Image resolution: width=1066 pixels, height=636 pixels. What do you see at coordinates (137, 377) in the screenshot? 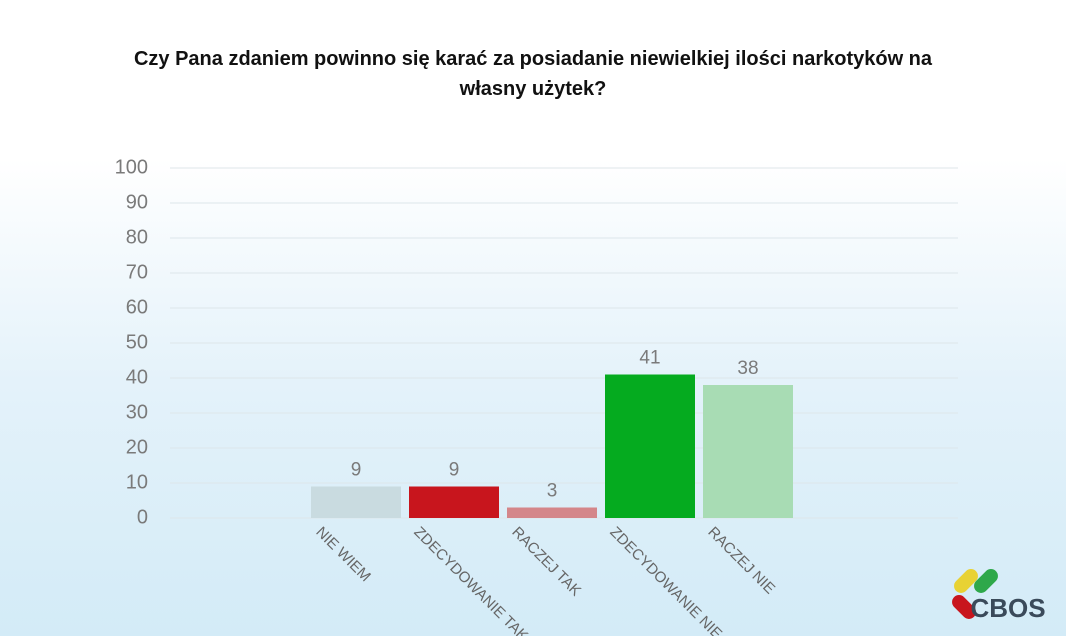
I see `y-tick-label: 40` at bounding box center [137, 377].